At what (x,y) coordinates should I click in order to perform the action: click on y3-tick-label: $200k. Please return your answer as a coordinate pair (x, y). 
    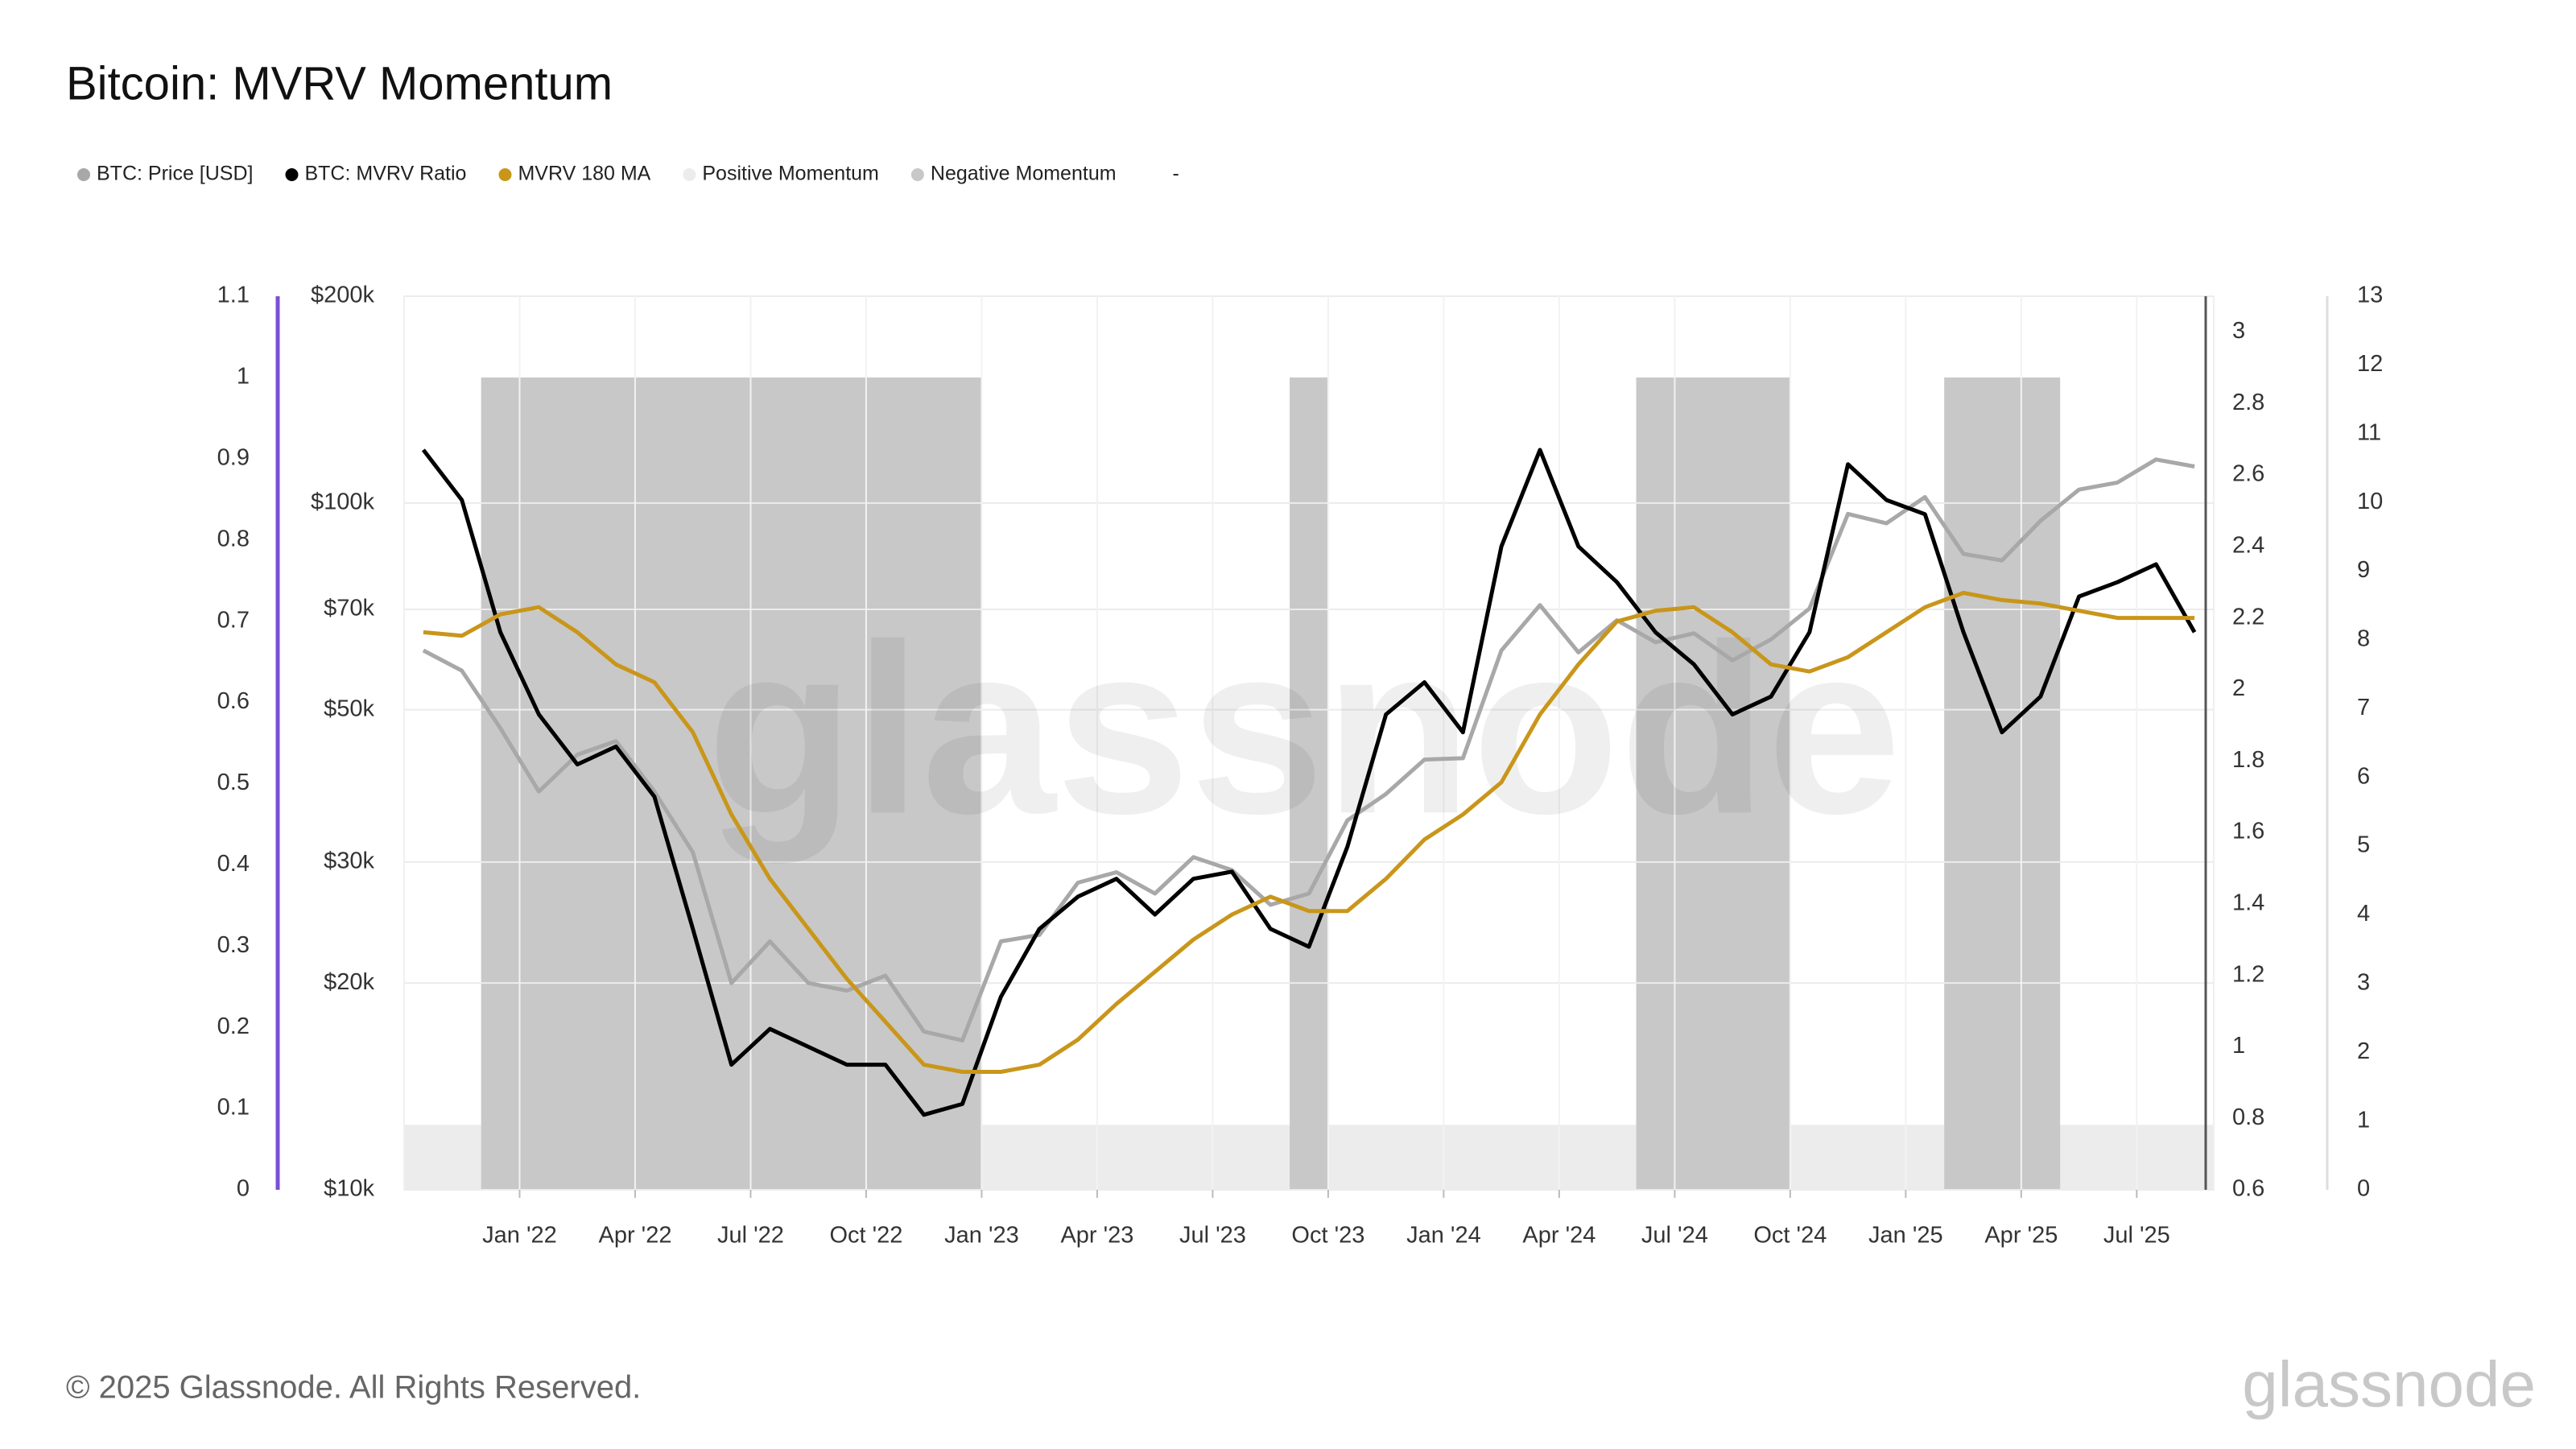
    Looking at the image, I should click on (343, 295).